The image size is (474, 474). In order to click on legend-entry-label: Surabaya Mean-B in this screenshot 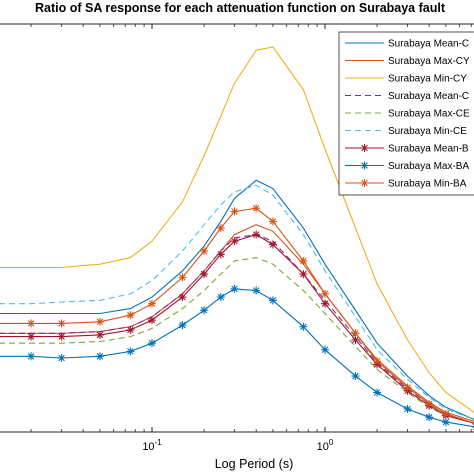, I will do `click(428, 149)`.